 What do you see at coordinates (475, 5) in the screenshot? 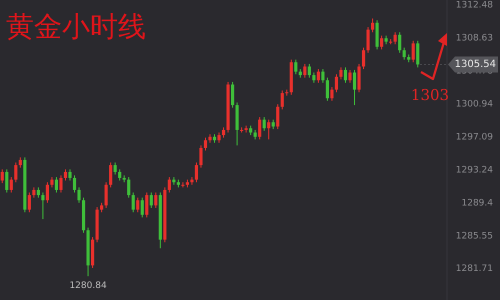
I see `y-tick-label: 1312.48` at bounding box center [475, 5].